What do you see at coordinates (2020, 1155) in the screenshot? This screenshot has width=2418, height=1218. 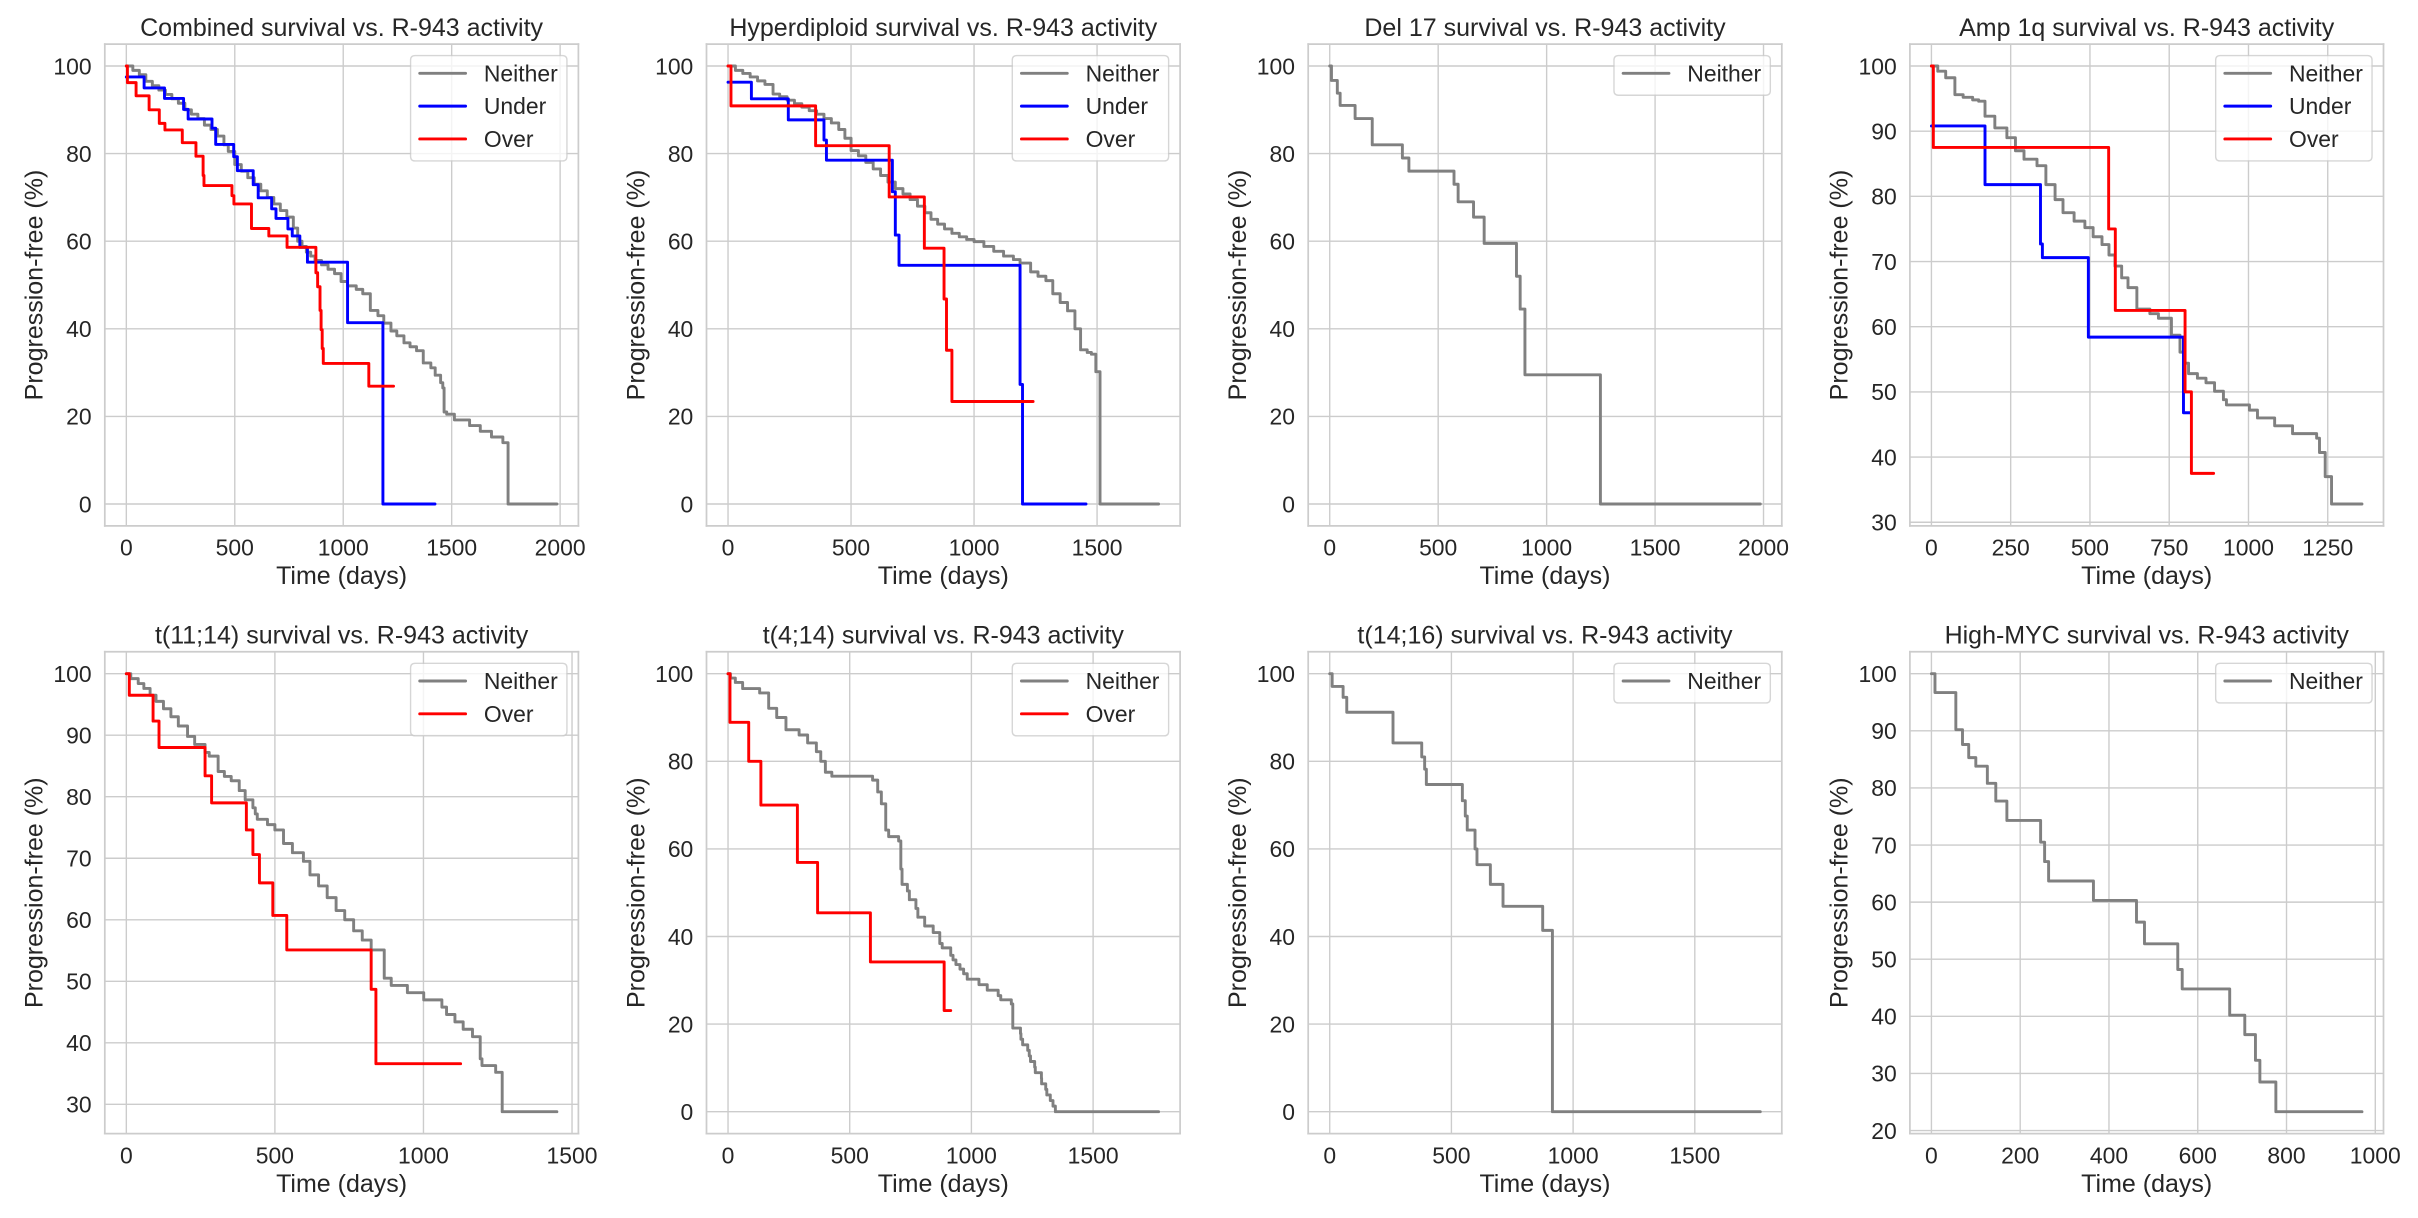 I see `svg-text: 200` at bounding box center [2020, 1155].